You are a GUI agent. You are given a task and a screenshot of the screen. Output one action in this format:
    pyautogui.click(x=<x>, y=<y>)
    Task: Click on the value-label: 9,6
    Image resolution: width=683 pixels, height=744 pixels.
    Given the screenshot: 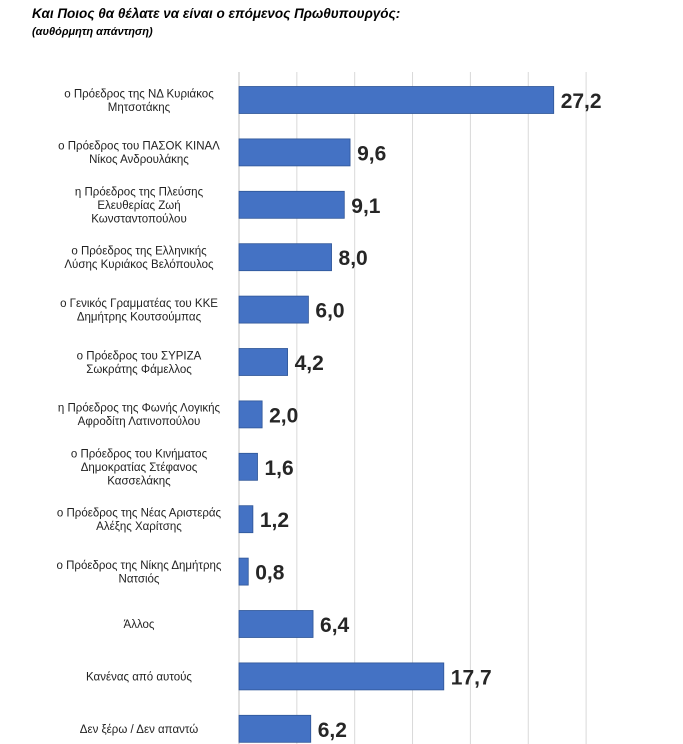 What is the action you would take?
    pyautogui.click(x=371, y=153)
    